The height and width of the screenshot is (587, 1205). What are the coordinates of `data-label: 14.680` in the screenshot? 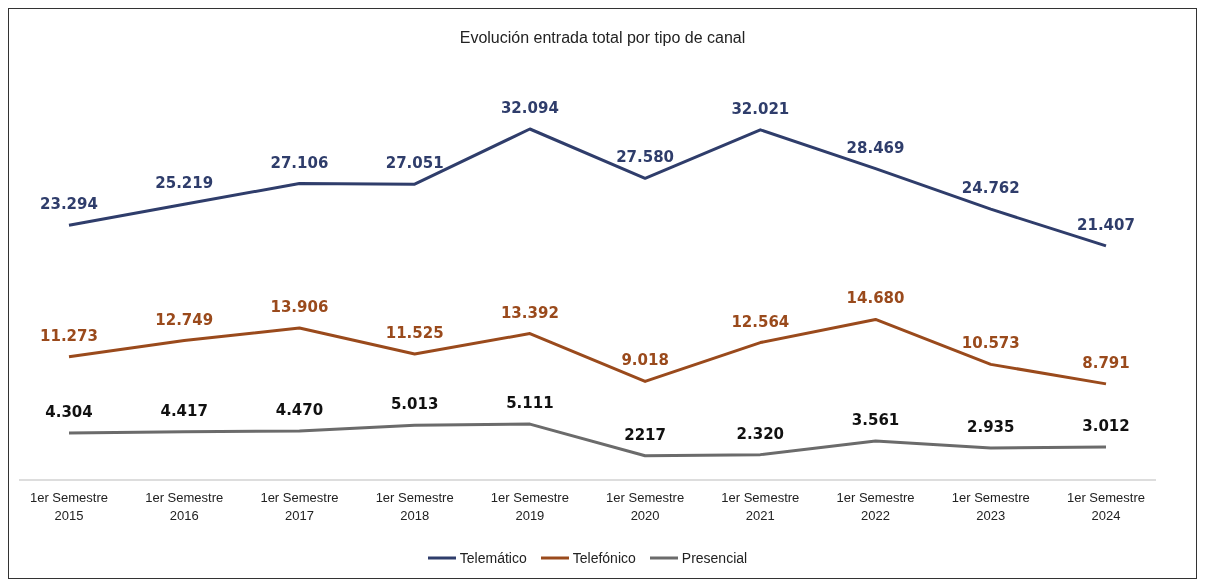 It's located at (875, 298).